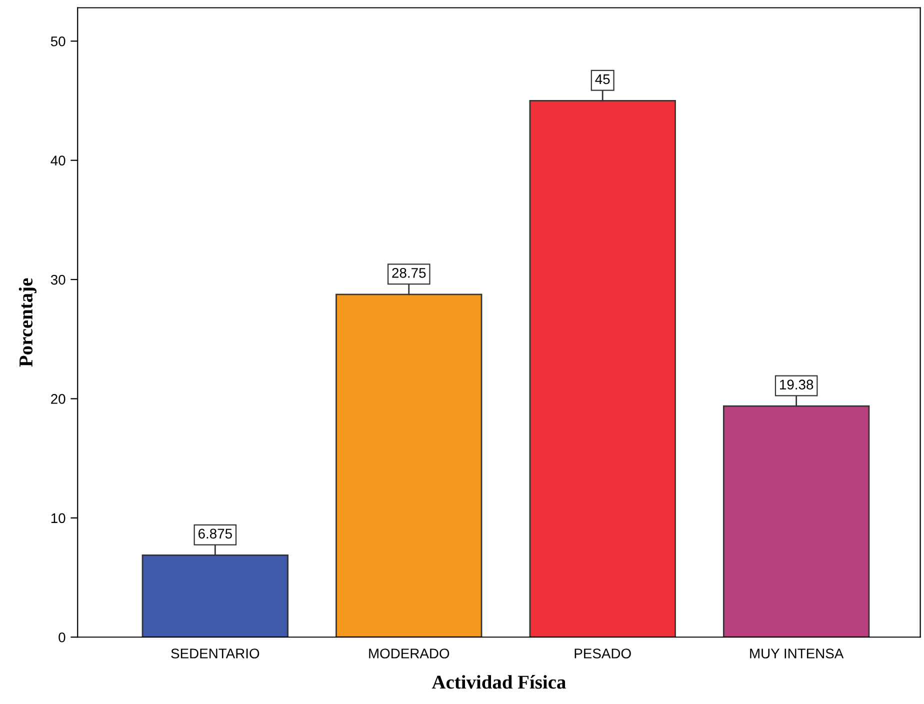 The image size is (924, 704). I want to click on x-tick-label: MUY INTENSA, so click(797, 653).